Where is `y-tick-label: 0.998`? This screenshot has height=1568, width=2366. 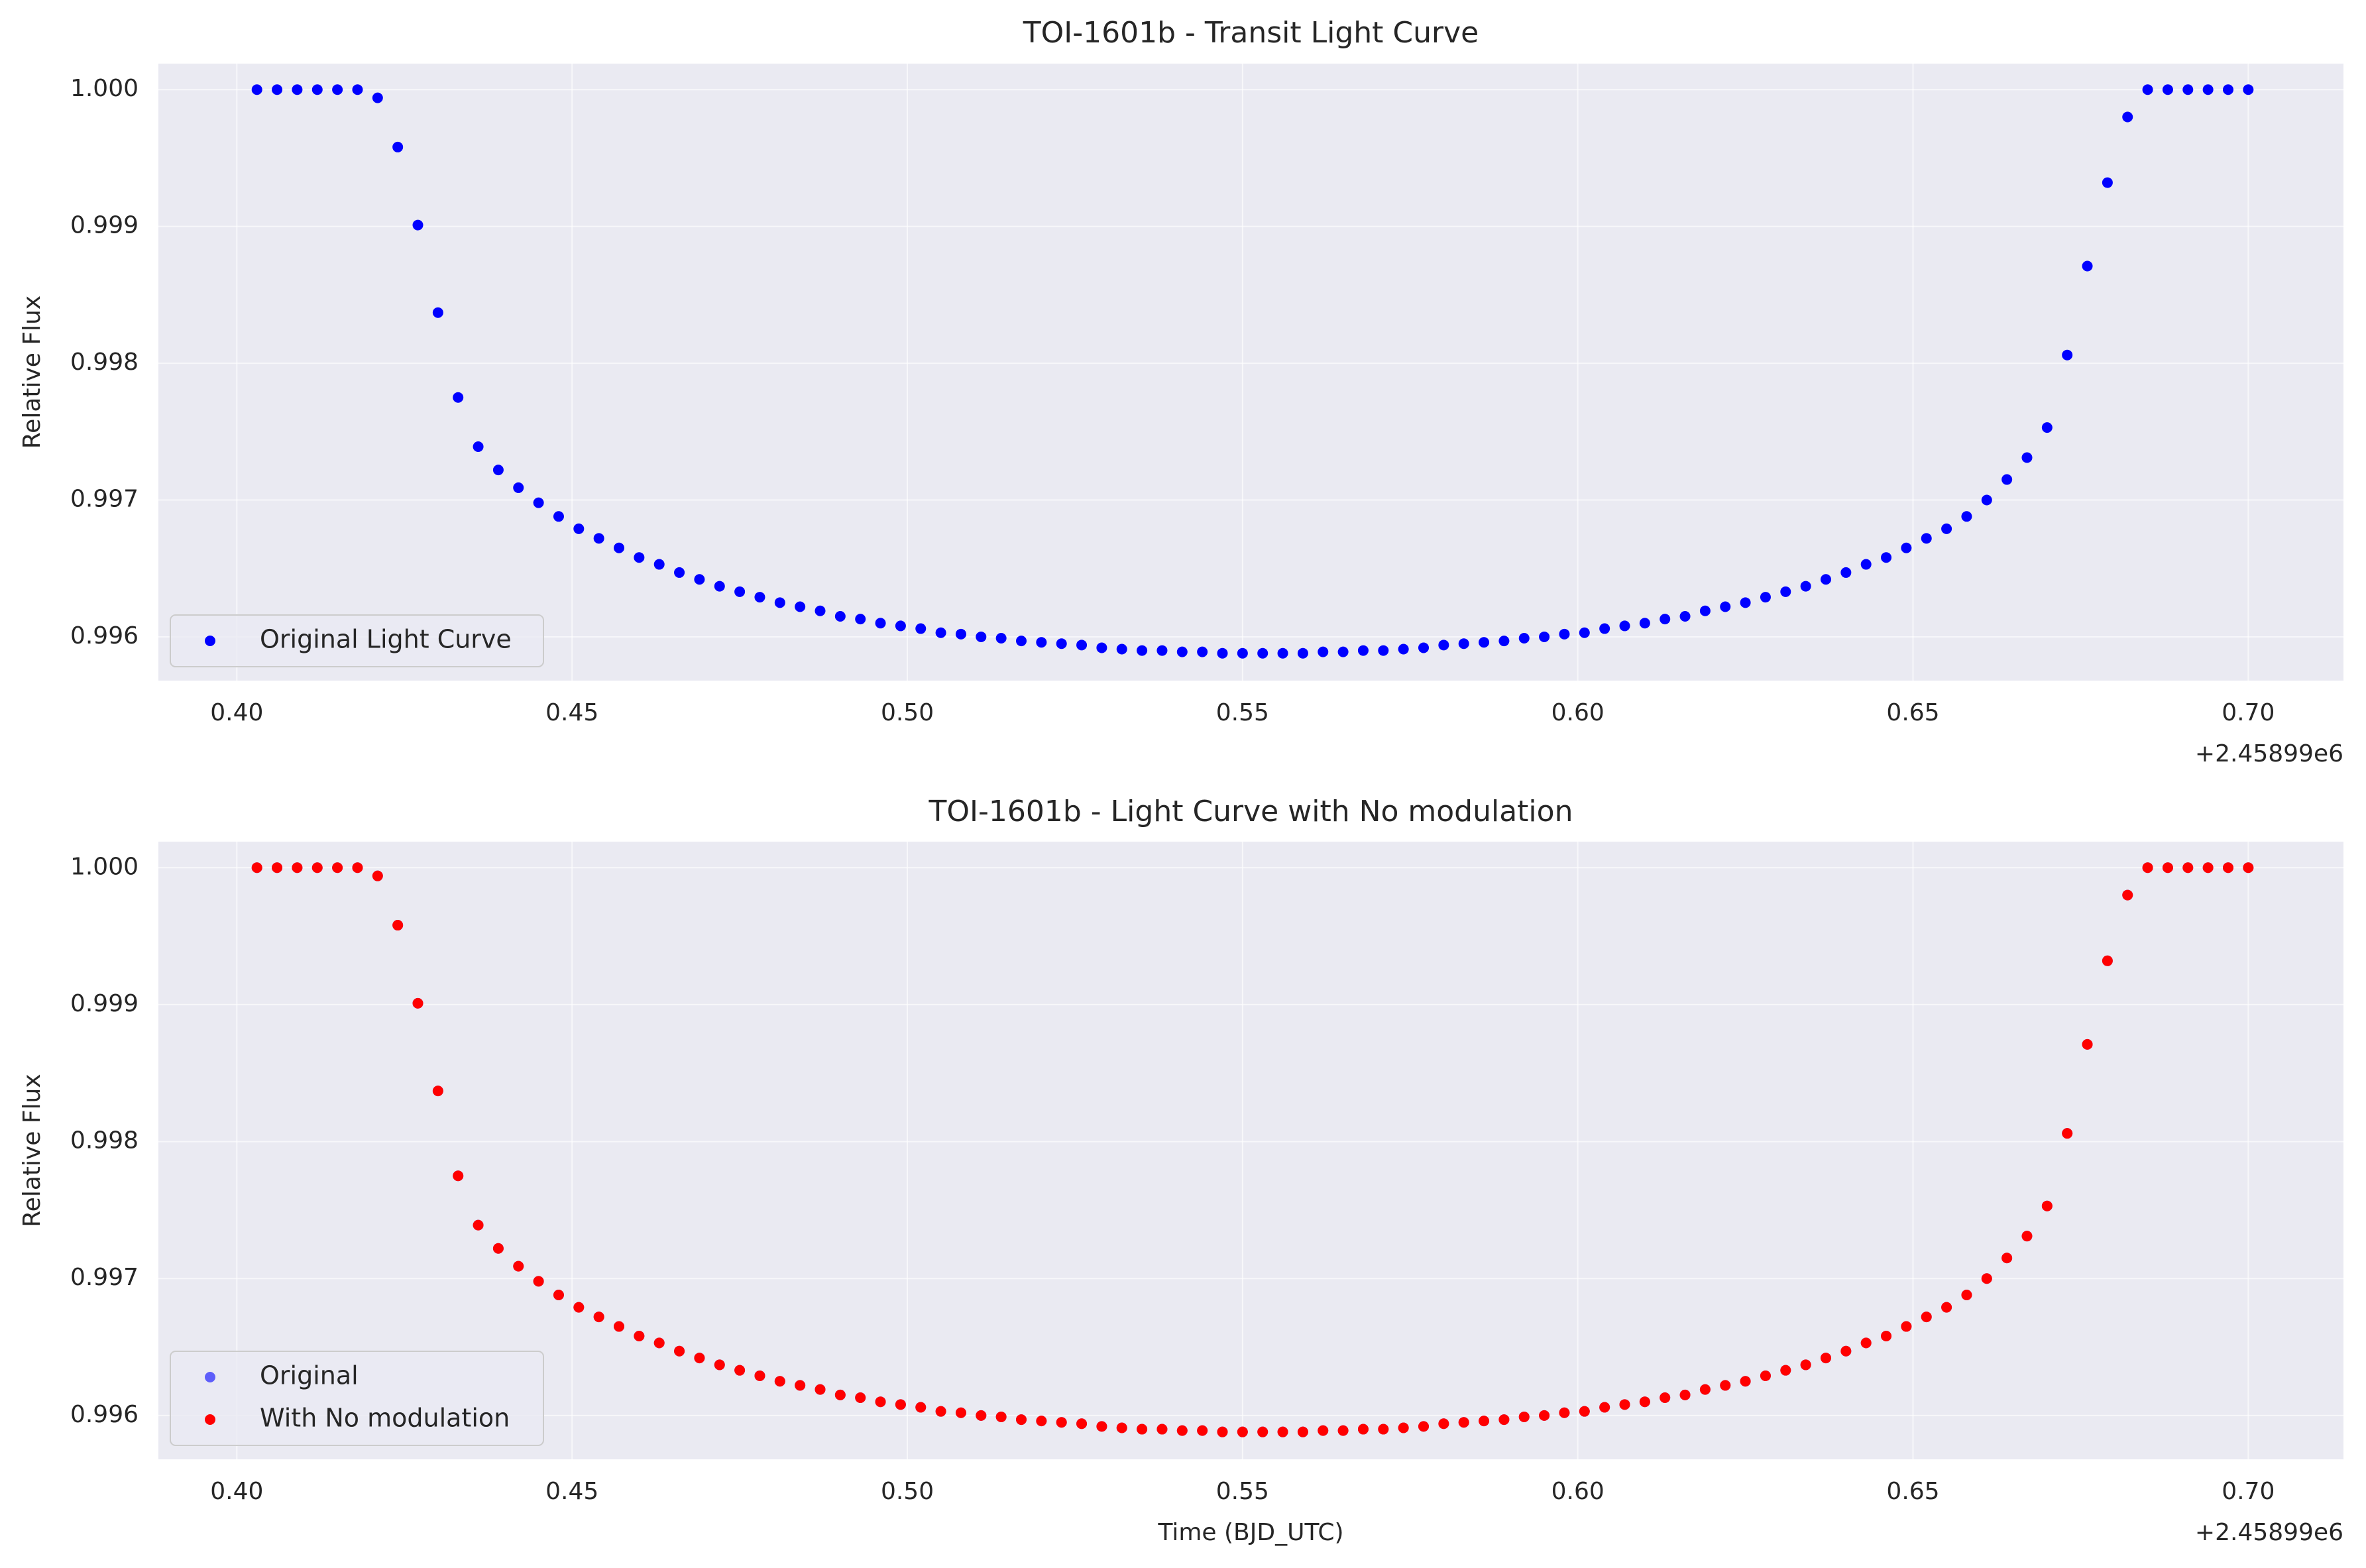
y-tick-label: 0.998 is located at coordinates (104, 1141).